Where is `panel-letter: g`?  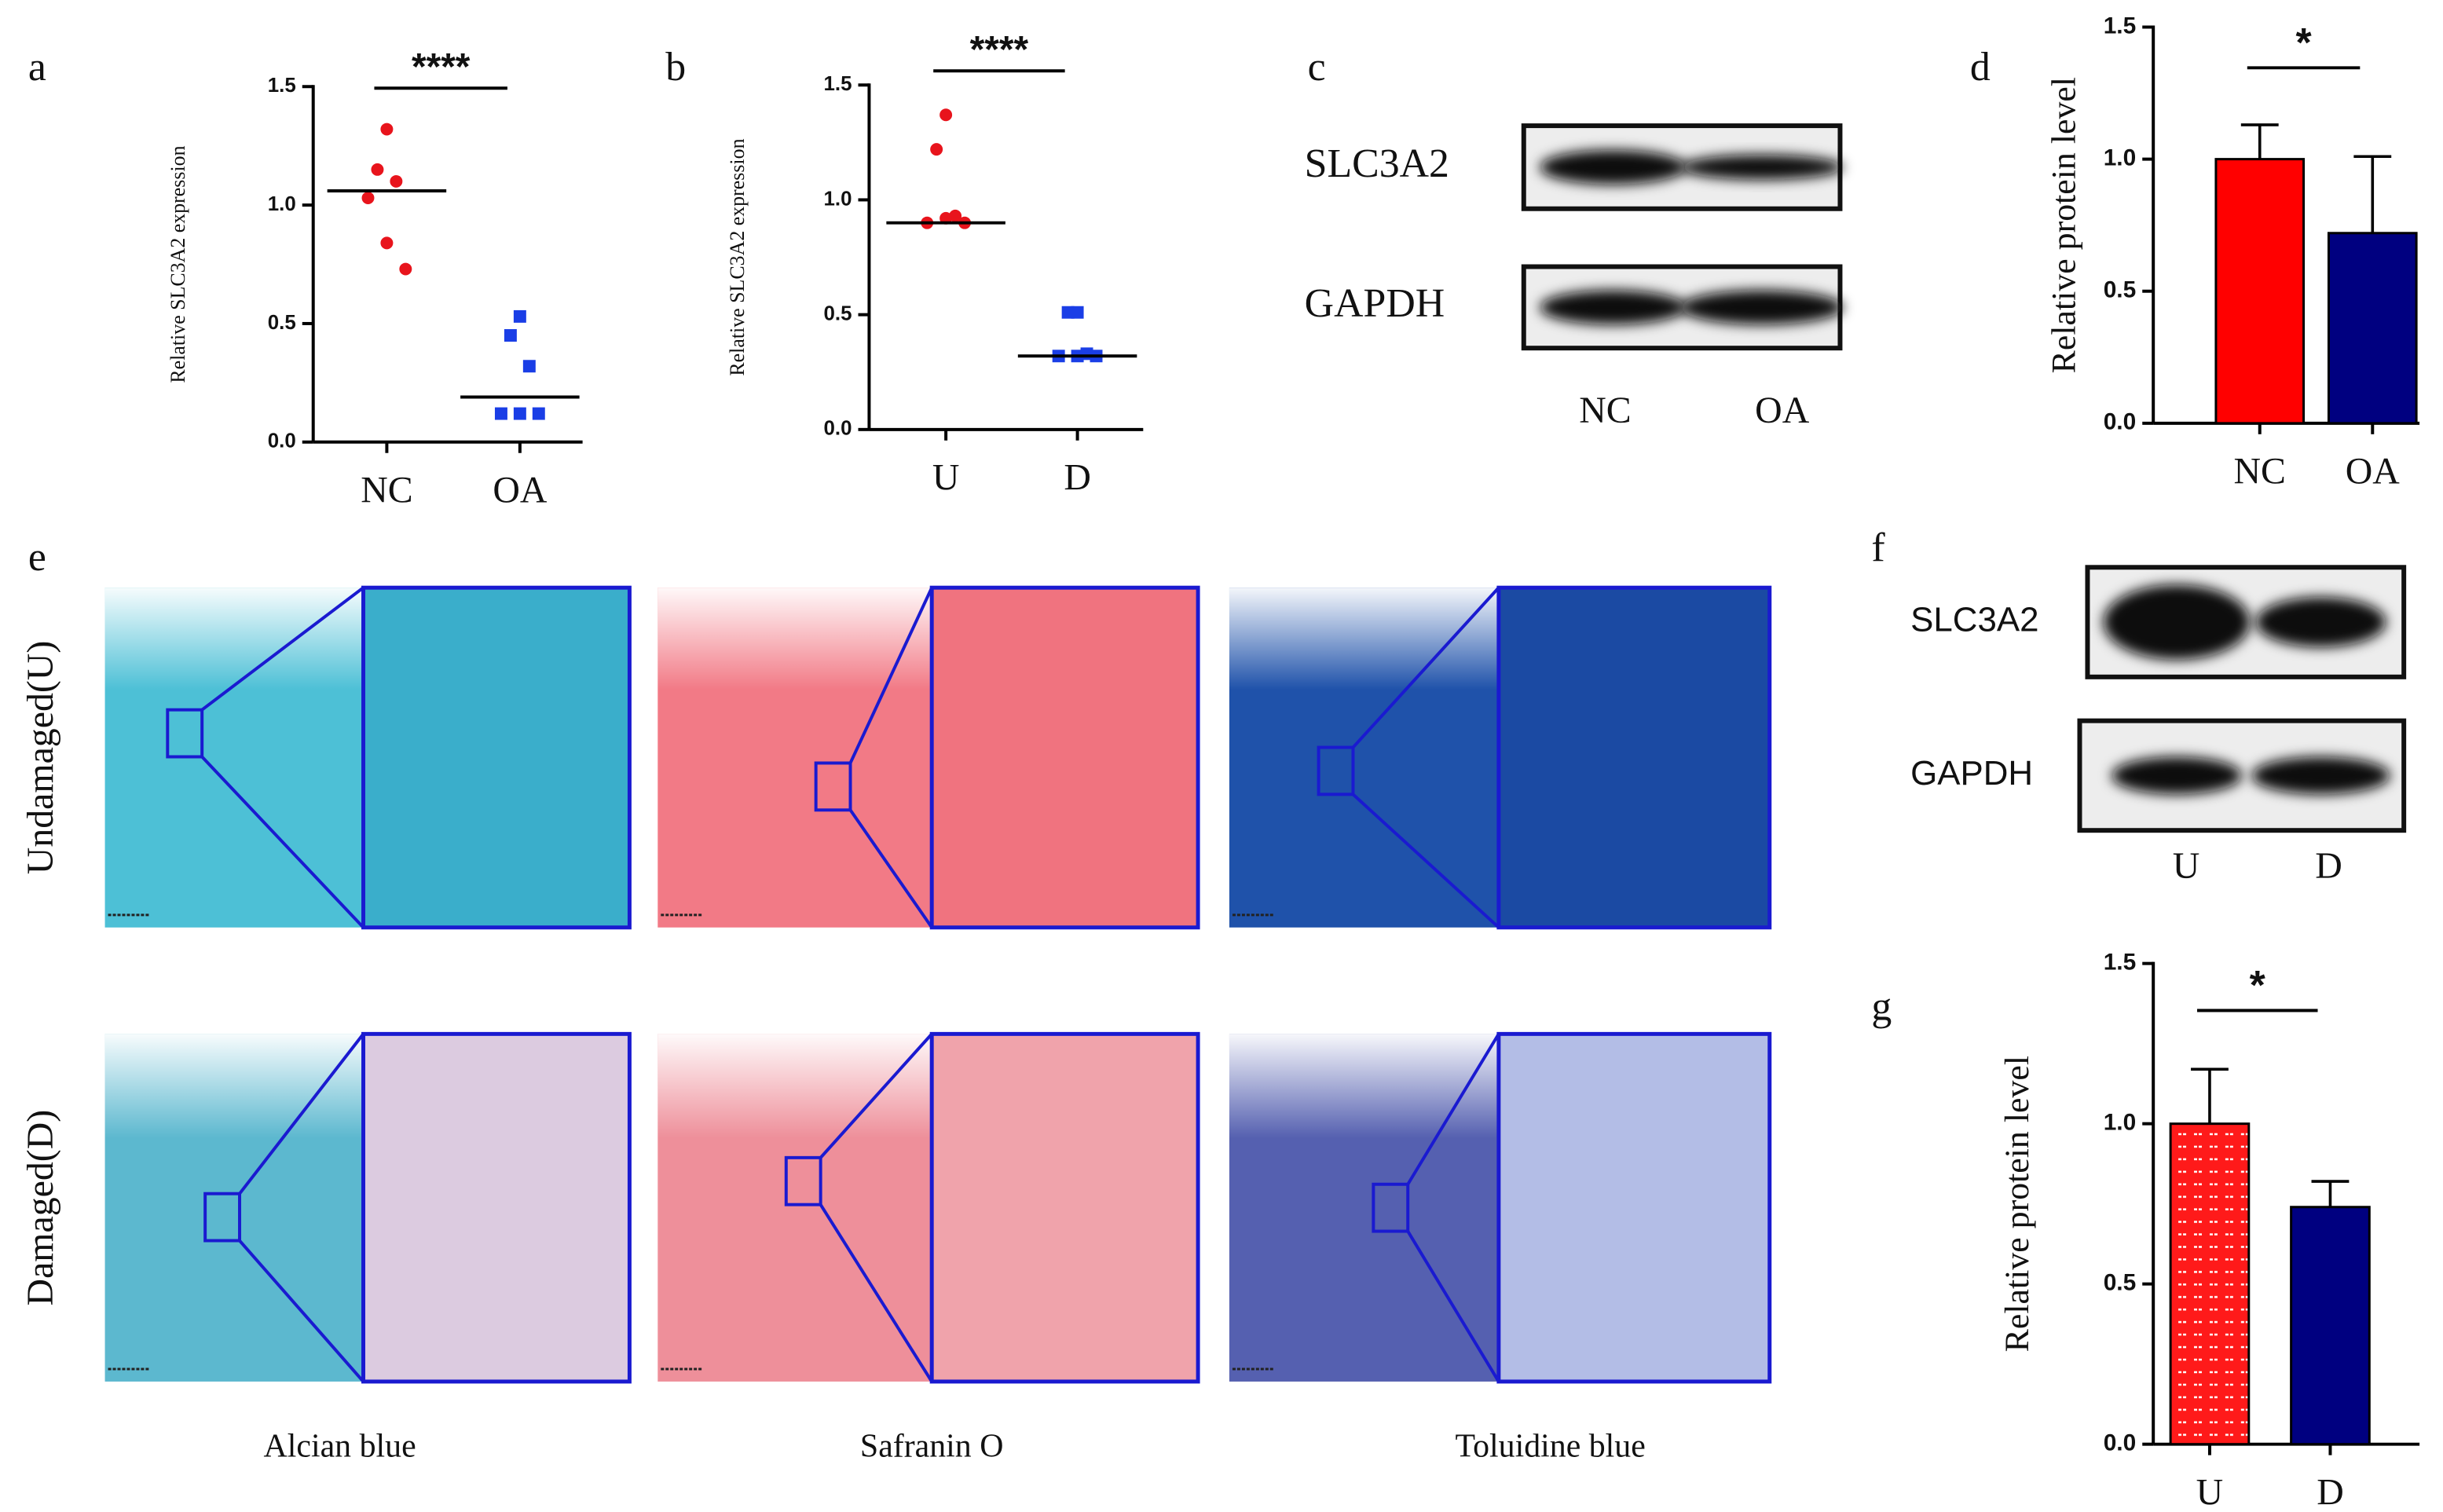
panel-letter: g is located at coordinates (1881, 1006).